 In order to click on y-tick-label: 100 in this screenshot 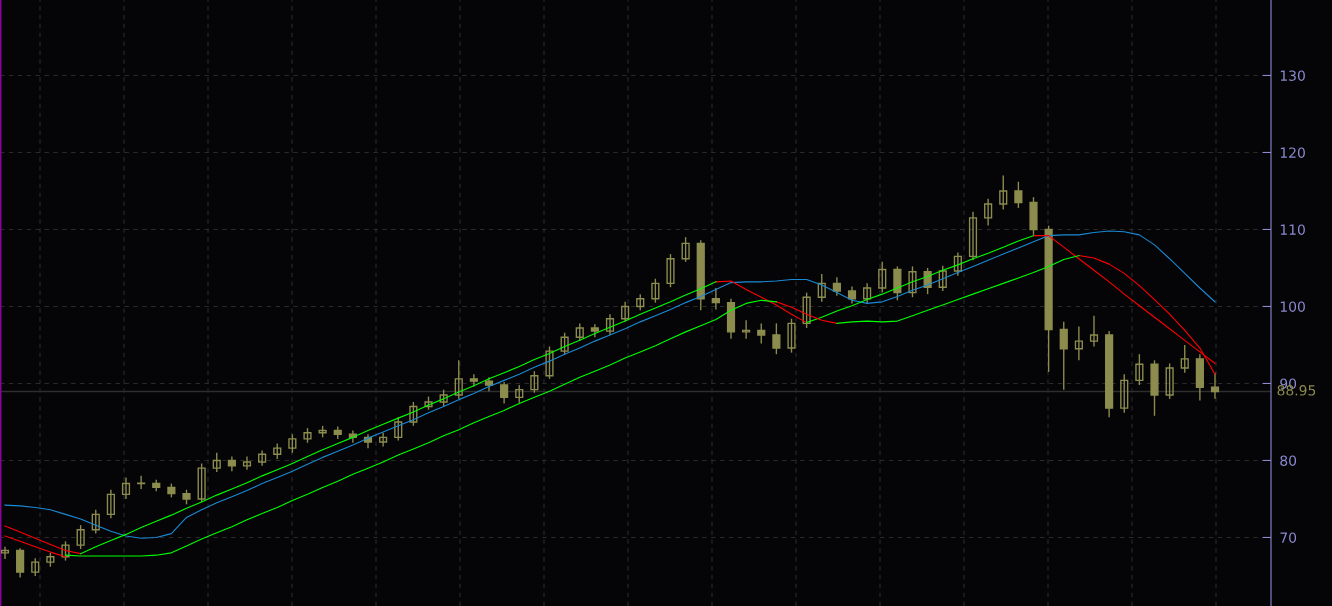, I will do `click(1292, 306)`.